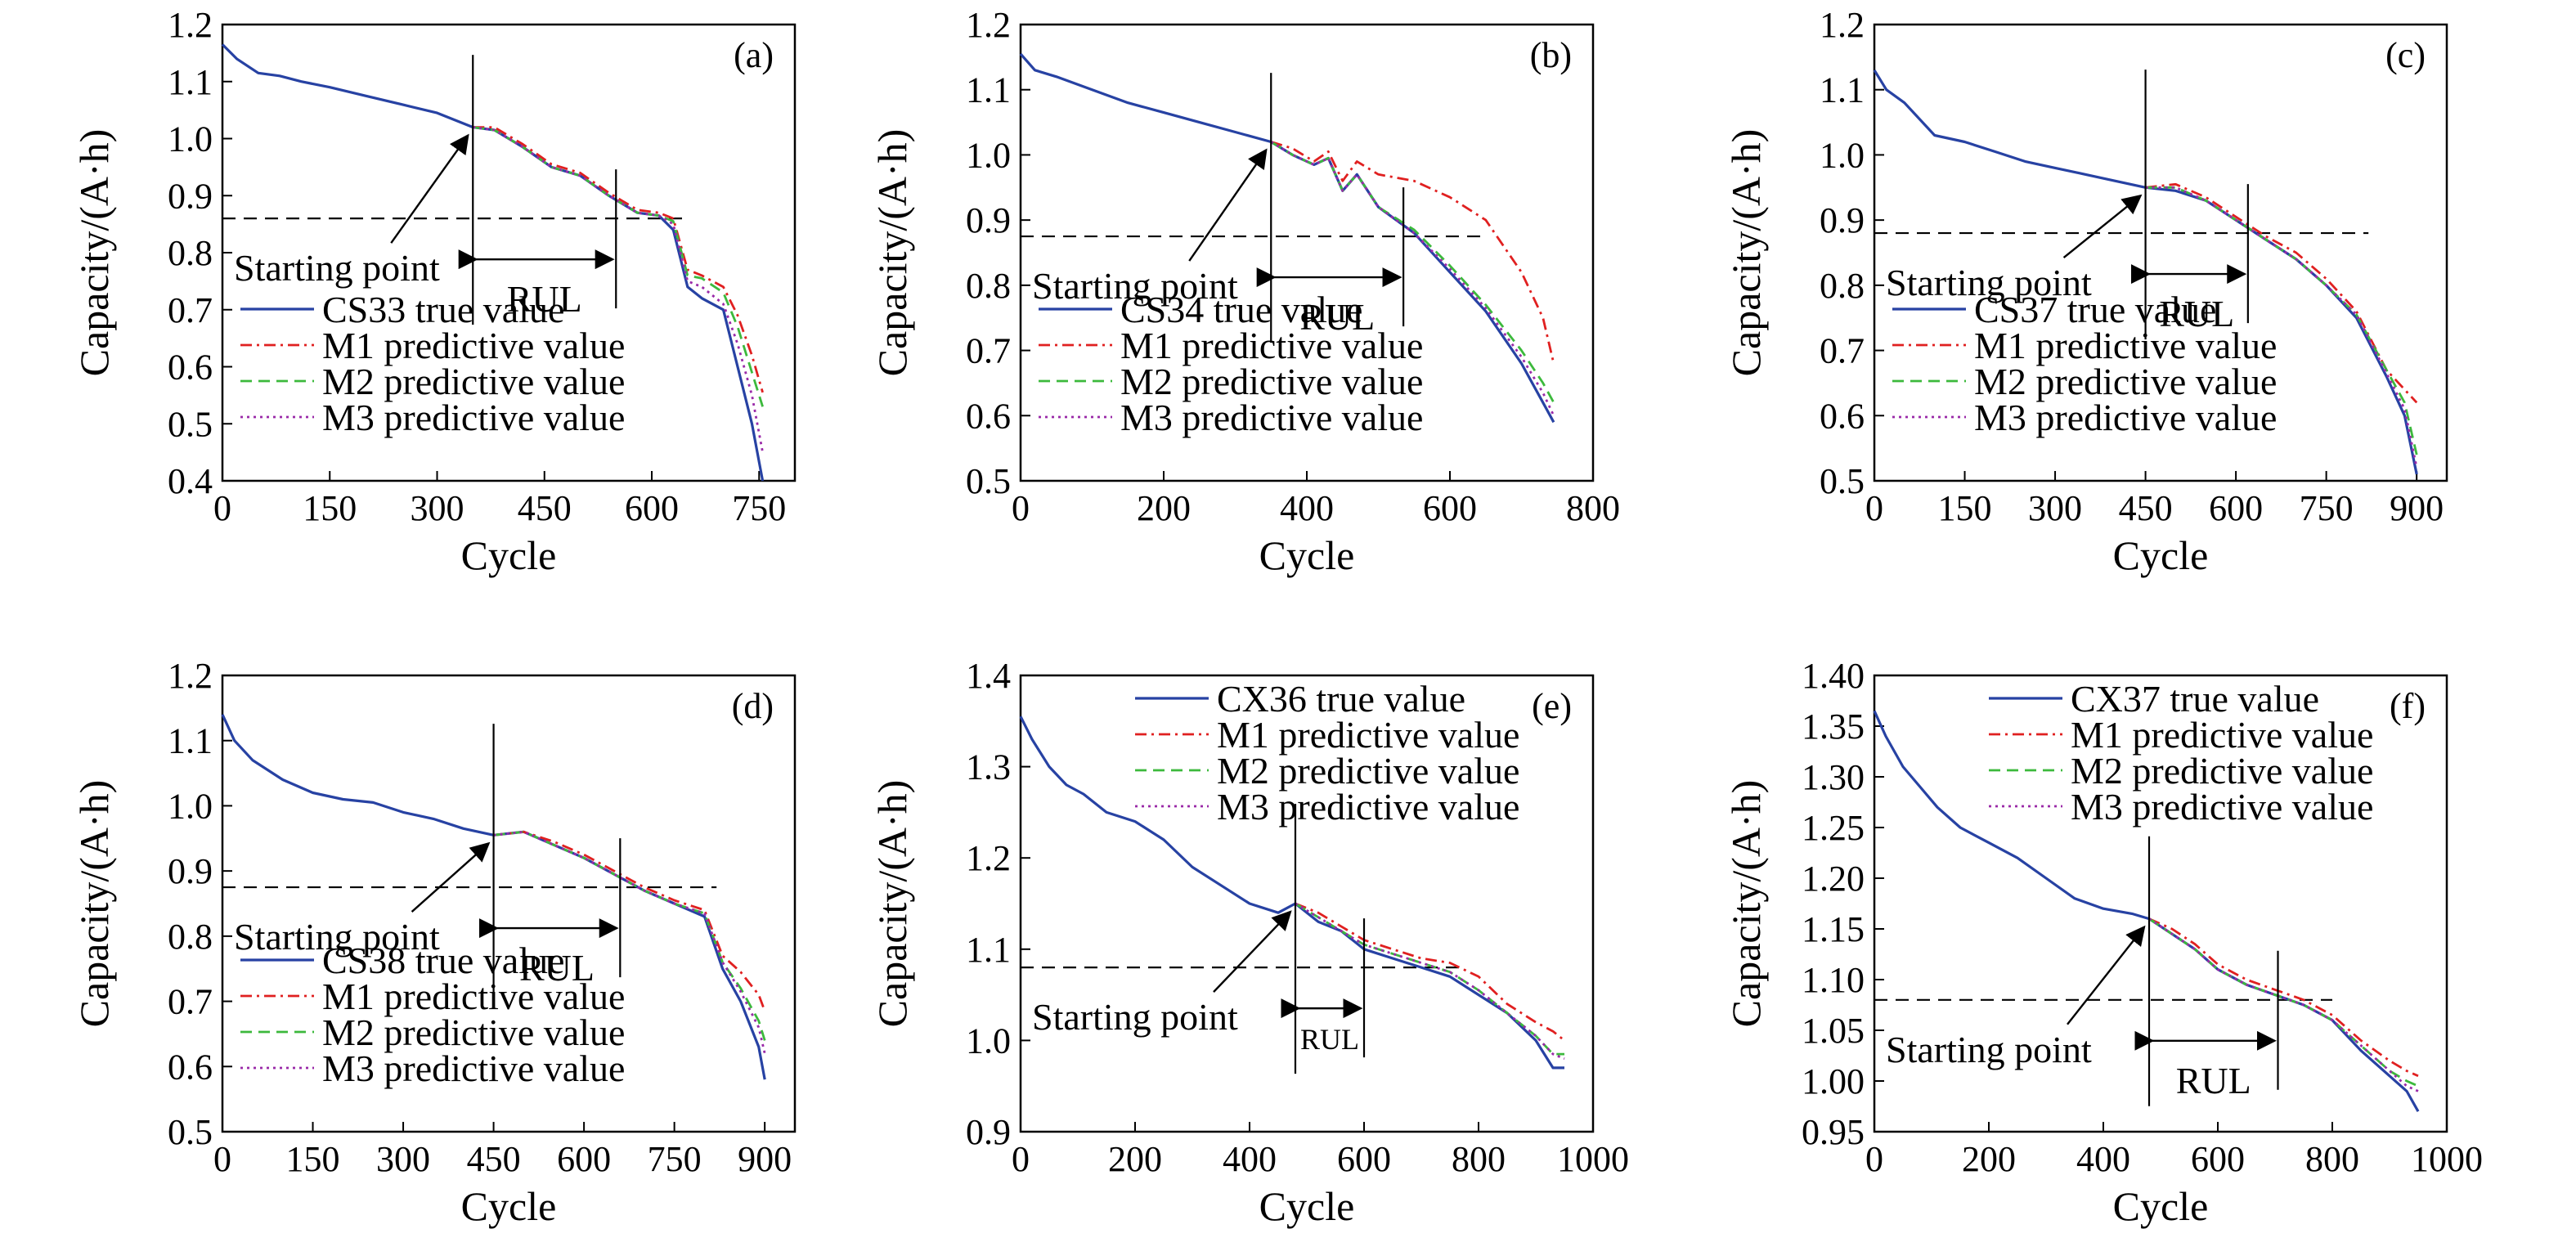 Image resolution: width=2576 pixels, height=1238 pixels. What do you see at coordinates (1833, 1031) in the screenshot?
I see `y-tick-label: 1.05` at bounding box center [1833, 1031].